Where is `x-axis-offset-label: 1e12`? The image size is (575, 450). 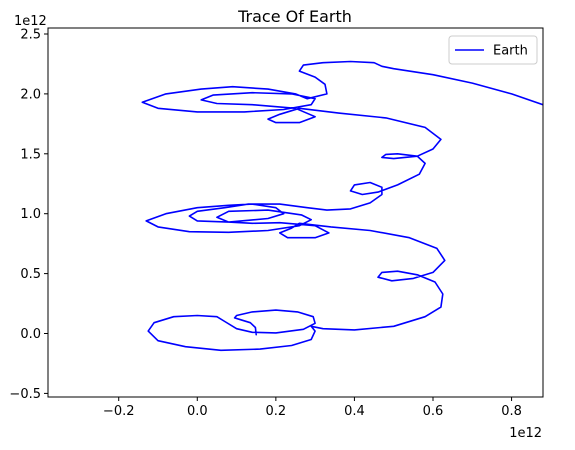
x-axis-offset-label: 1e12 is located at coordinates (525, 433).